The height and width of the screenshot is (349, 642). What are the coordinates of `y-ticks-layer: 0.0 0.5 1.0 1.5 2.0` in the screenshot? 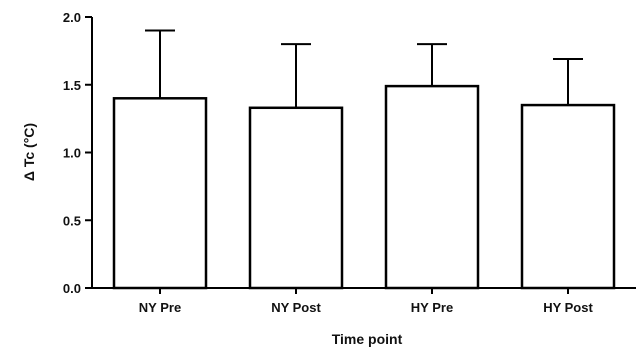 It's located at (77, 153).